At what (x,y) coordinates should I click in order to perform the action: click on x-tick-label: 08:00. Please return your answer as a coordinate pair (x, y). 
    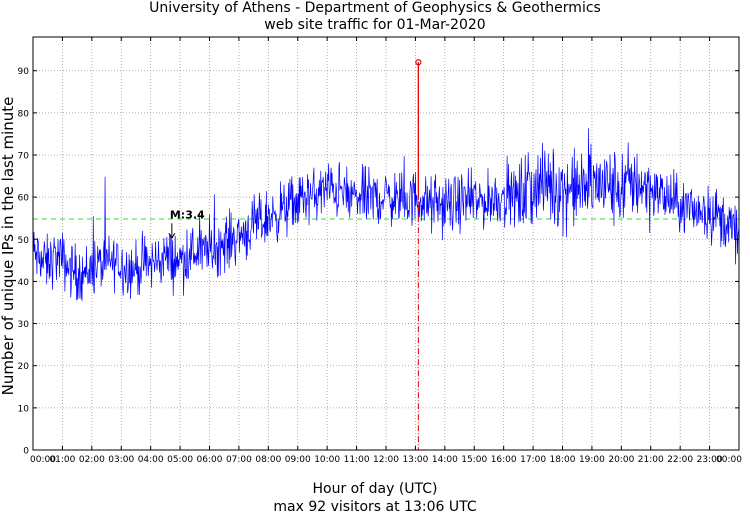
    Looking at the image, I should click on (268, 460).